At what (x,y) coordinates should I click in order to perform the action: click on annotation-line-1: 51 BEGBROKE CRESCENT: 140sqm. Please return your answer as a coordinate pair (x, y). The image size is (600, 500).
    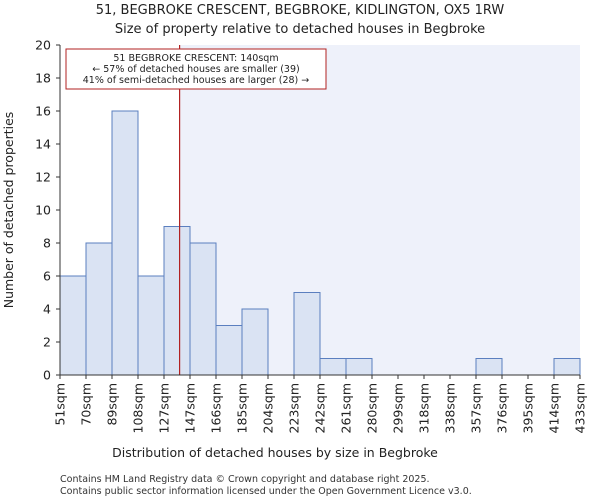
    Looking at the image, I should click on (195, 58).